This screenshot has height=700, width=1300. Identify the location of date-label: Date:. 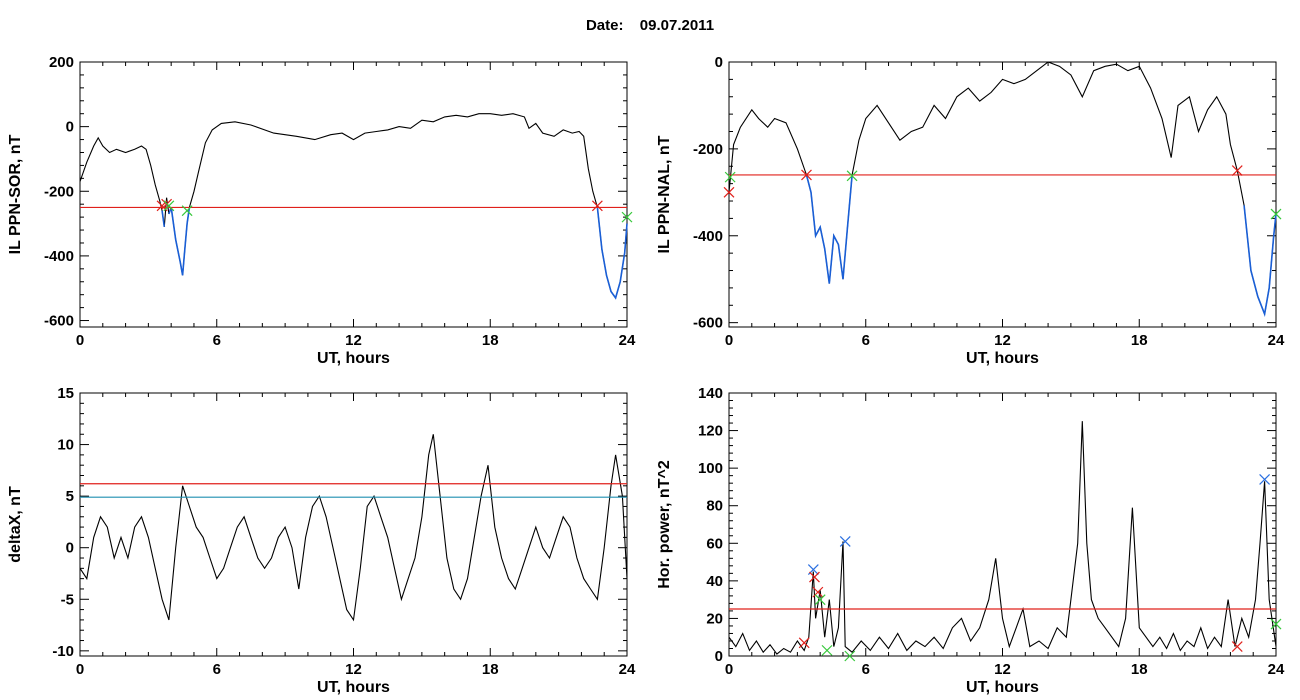
(604, 25).